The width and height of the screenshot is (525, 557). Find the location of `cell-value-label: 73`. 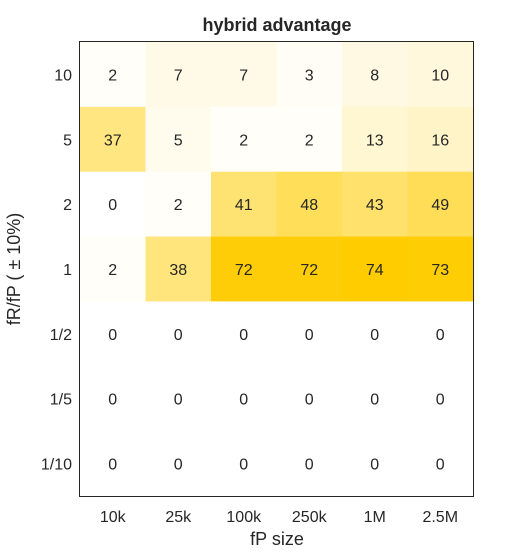

cell-value-label: 73 is located at coordinates (440, 270).